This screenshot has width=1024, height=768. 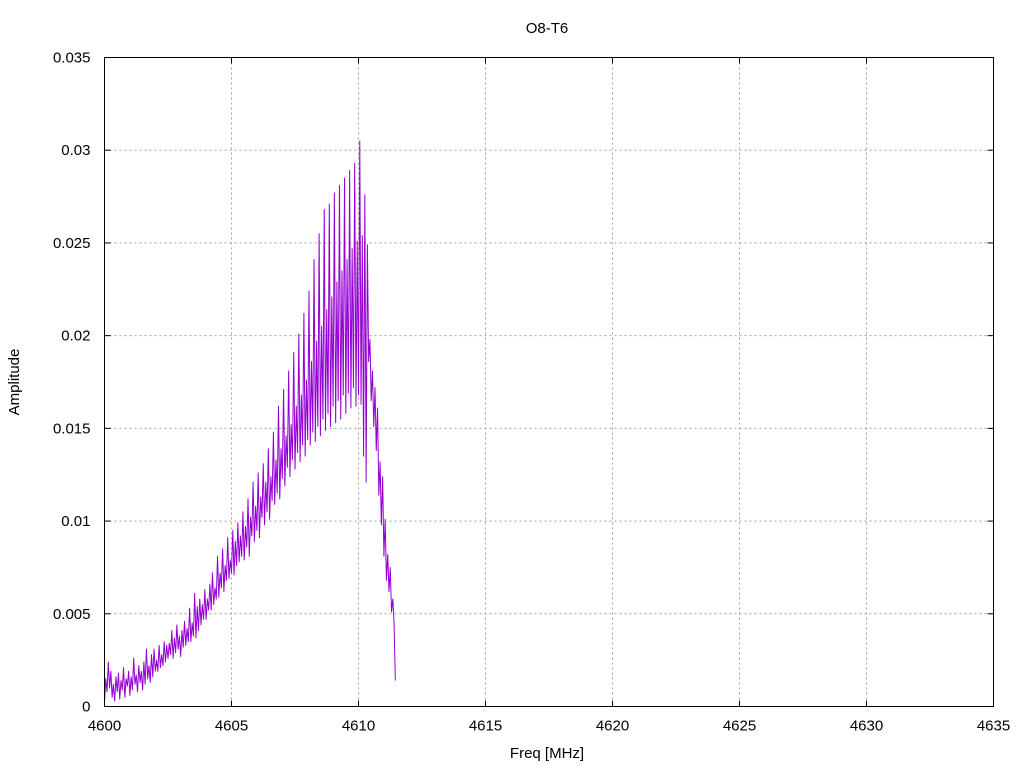 What do you see at coordinates (86, 707) in the screenshot?
I see `y-tick-label: 0` at bounding box center [86, 707].